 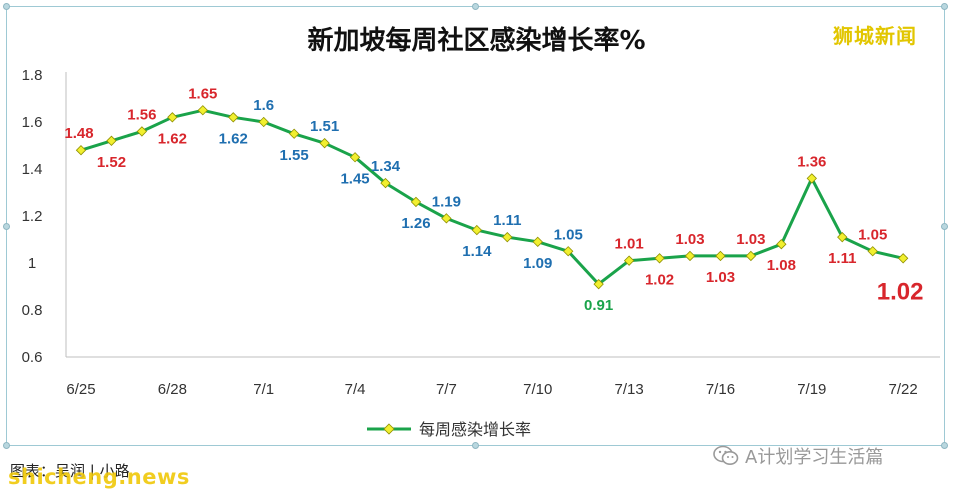 I want to click on data-label: 1.19, so click(x=446, y=201).